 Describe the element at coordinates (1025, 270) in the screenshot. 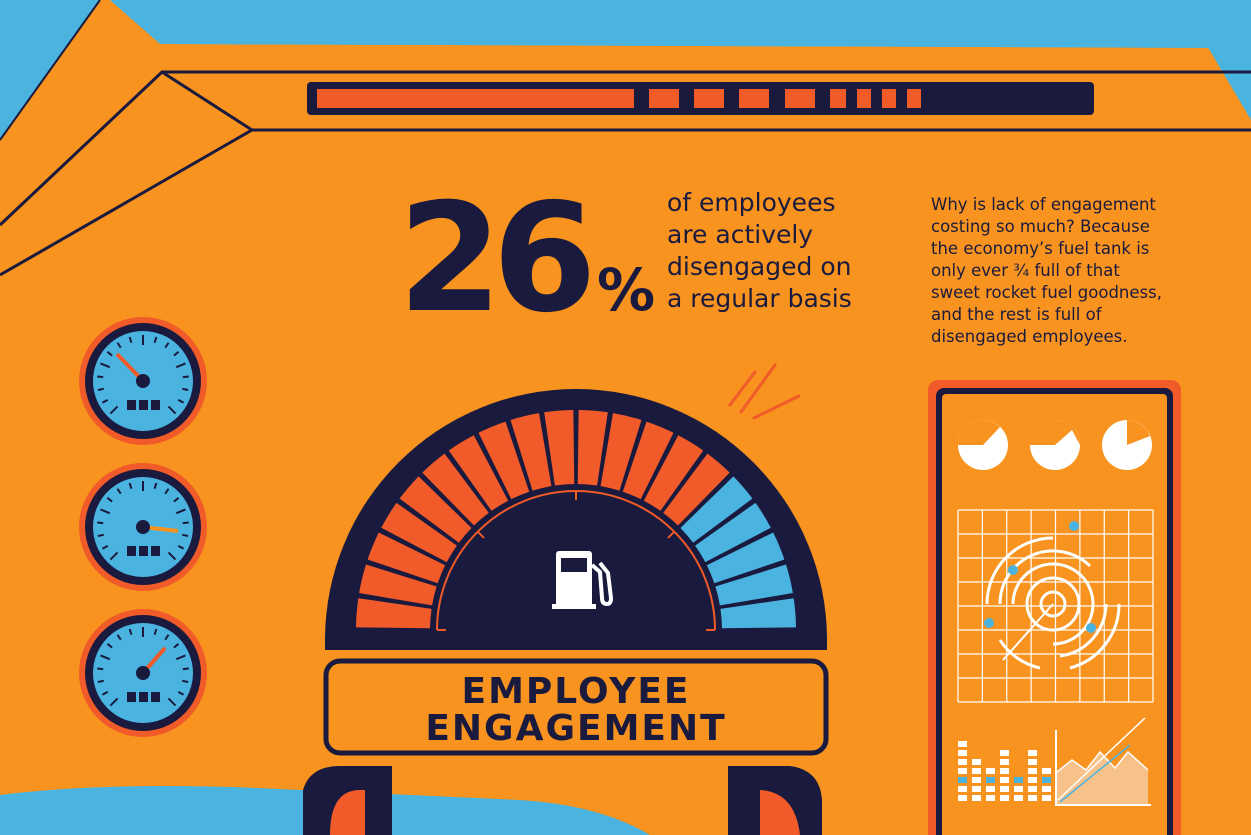

I see `sidebar-line-4: only ever ¾ full of that` at that location.